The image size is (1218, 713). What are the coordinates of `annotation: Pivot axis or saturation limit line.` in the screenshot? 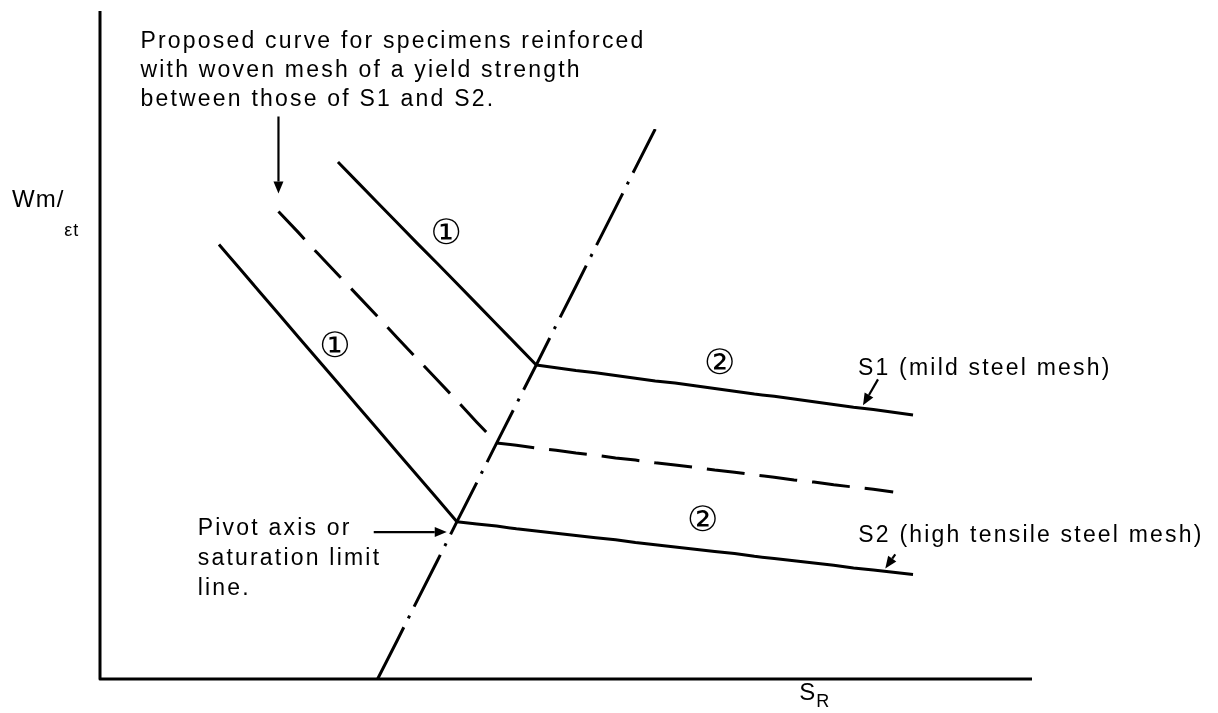 It's located at (289, 557).